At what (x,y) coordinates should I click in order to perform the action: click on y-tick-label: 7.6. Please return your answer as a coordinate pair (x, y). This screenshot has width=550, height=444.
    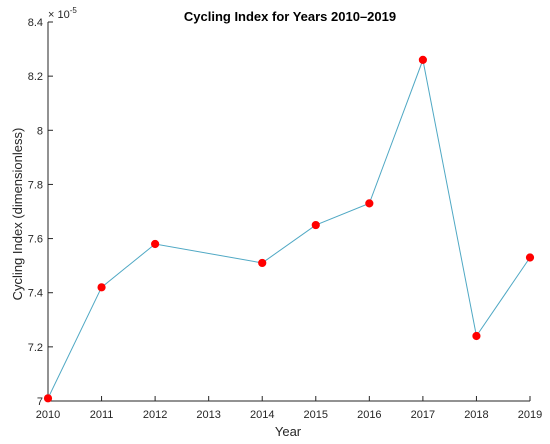
    Looking at the image, I should click on (35, 240).